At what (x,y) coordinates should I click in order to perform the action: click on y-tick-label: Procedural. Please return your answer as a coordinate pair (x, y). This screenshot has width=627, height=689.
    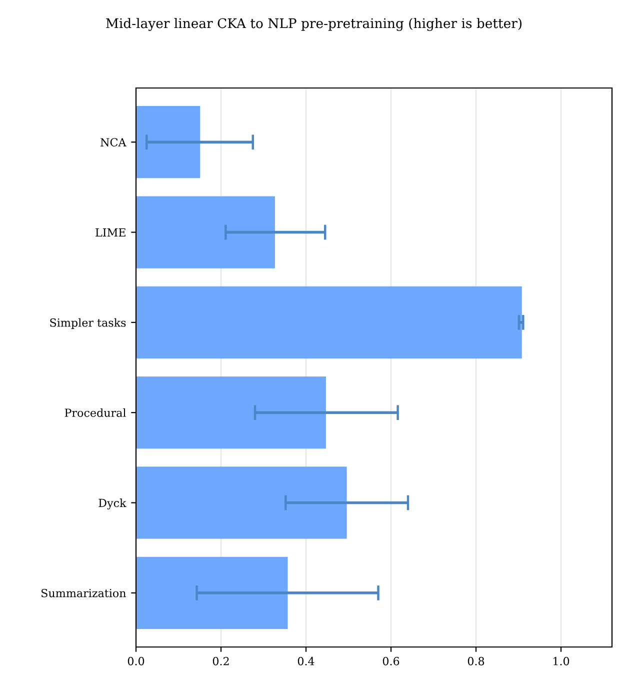
    Looking at the image, I should click on (95, 412).